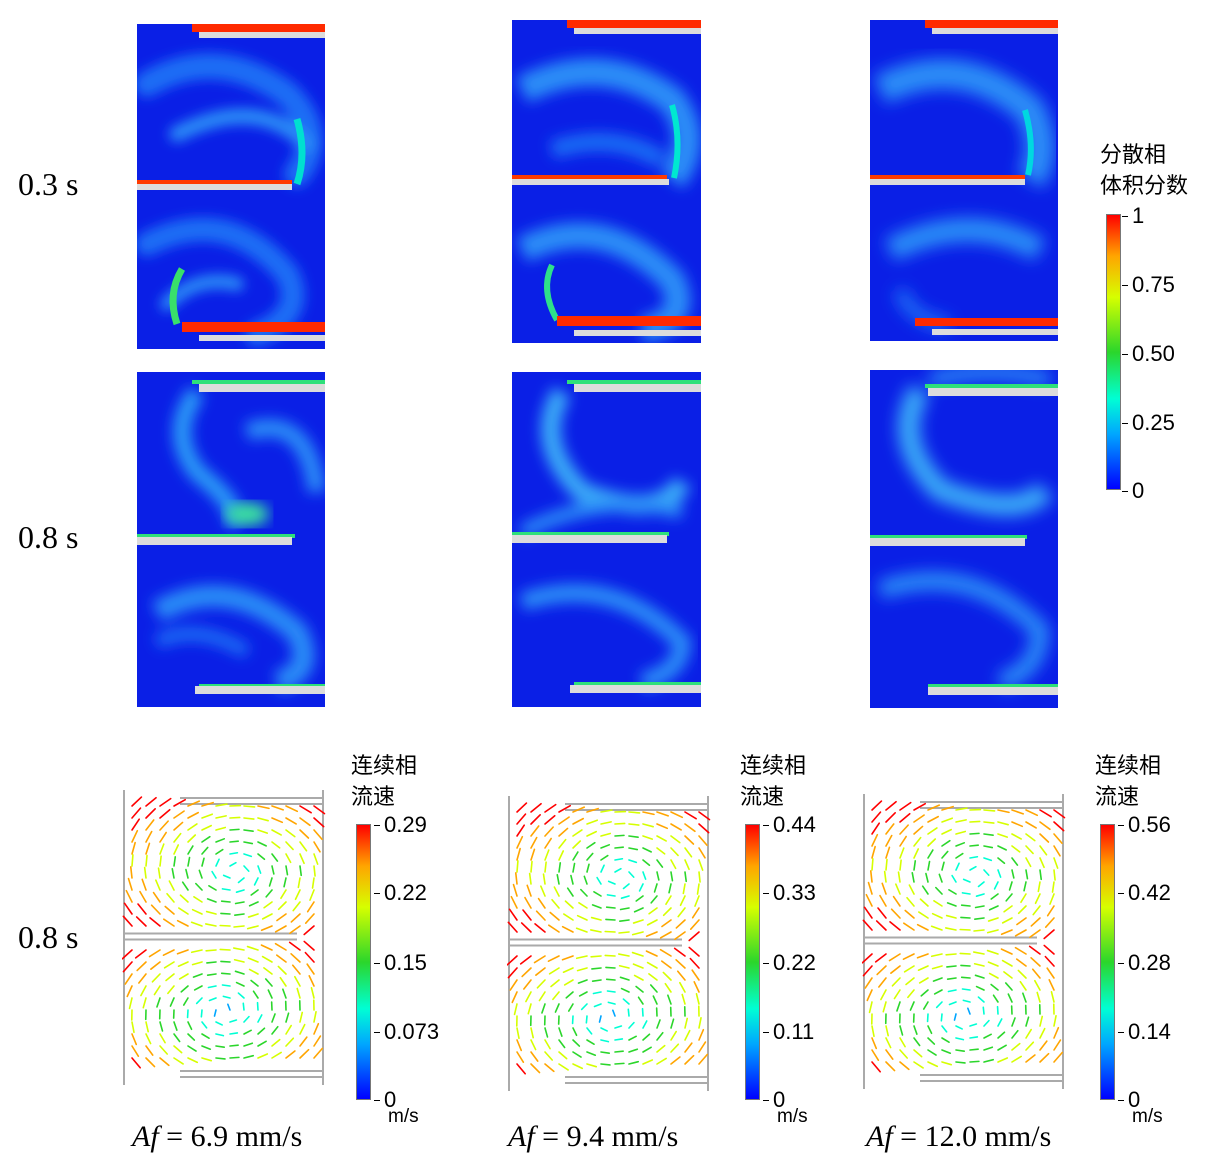 Image resolution: width=1213 pixels, height=1171 pixels. I want to click on af-symbol: Af, so click(879, 1136).